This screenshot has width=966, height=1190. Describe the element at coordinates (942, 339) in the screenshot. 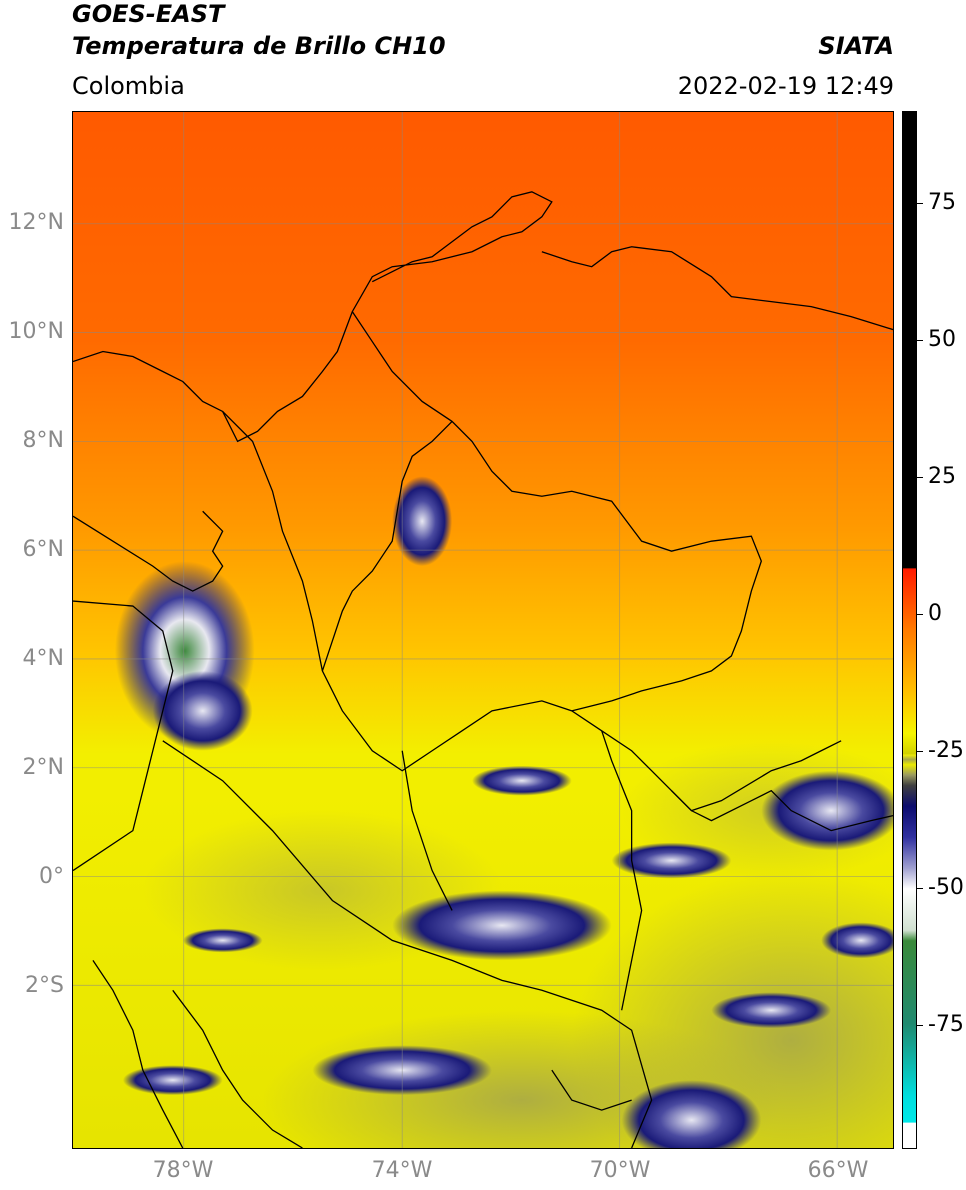

I see `colorbar-label-50: 50` at that location.